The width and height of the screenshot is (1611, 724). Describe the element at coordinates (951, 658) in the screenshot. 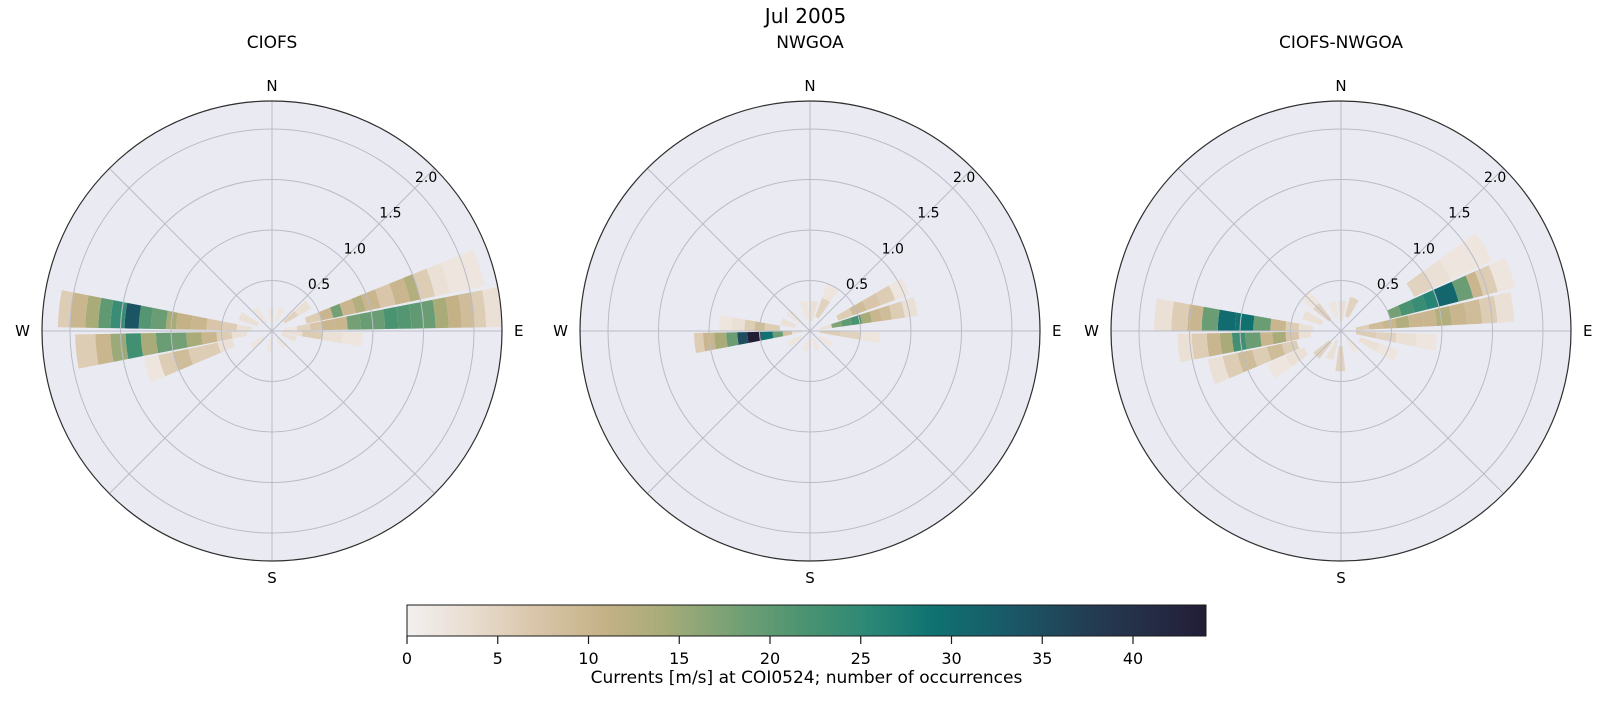

I see `colorbar-tick-label: 30` at that location.